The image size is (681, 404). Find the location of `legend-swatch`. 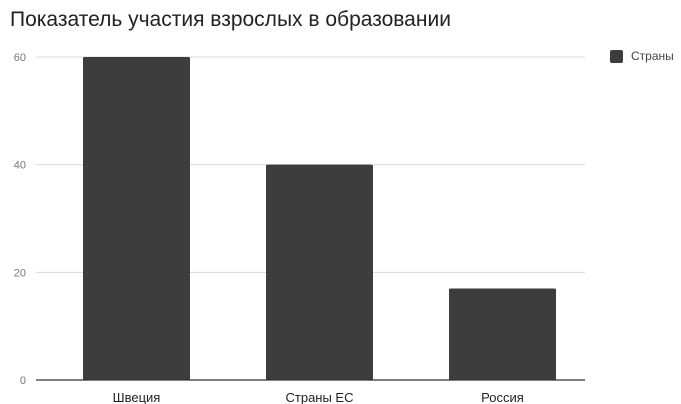

legend-swatch is located at coordinates (616, 56).